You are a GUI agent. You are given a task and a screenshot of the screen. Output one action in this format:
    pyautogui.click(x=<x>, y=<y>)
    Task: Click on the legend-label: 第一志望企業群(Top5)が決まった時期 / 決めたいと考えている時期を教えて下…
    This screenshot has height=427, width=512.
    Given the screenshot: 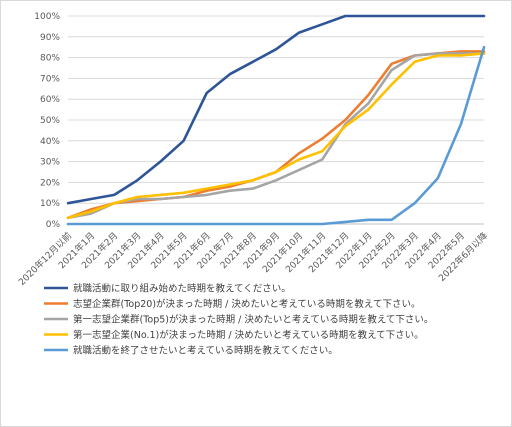 What is the action you would take?
    pyautogui.click(x=253, y=320)
    